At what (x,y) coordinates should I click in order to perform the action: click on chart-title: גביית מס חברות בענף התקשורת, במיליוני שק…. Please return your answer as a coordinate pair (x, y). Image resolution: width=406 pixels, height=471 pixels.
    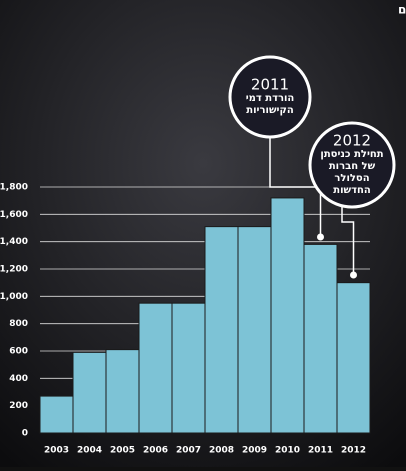
    Looking at the image, I should click on (402, 10).